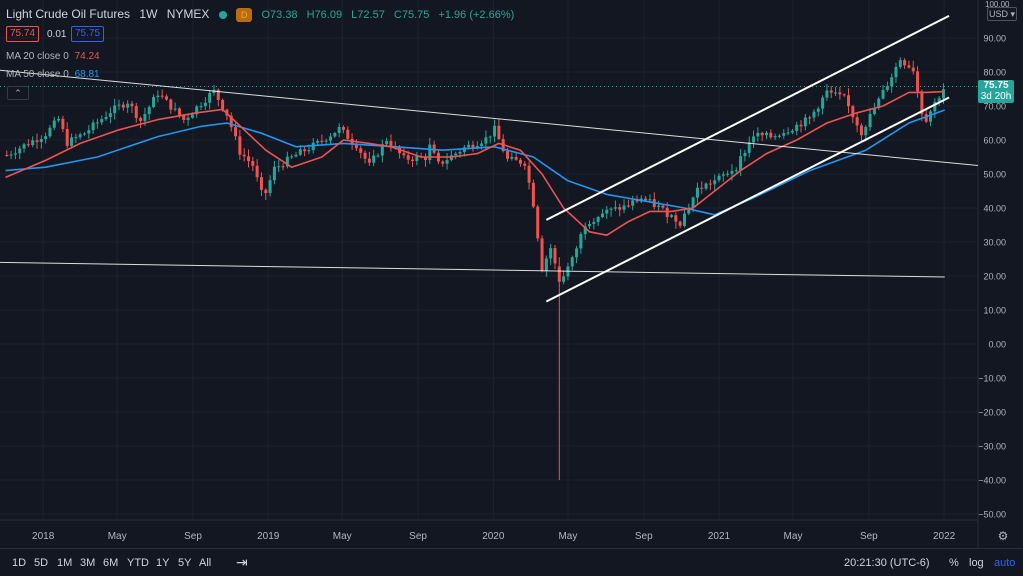 The width and height of the screenshot is (1023, 576). What do you see at coordinates (887, 563) in the screenshot?
I see `clock-readout: 20:21:30 (UTC-6)` at bounding box center [887, 563].